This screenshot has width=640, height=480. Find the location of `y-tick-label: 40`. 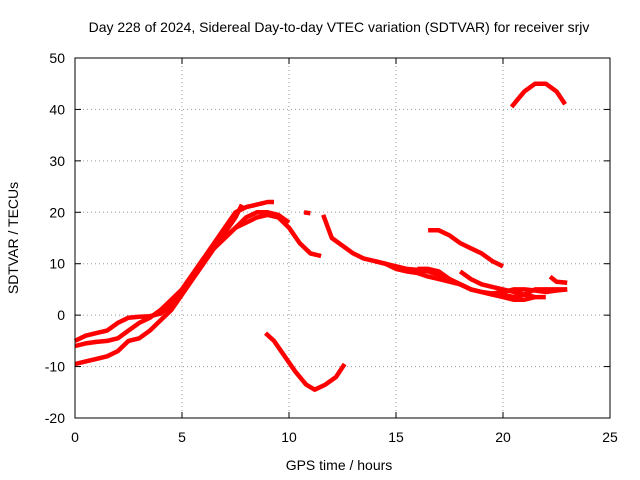

y-tick-label: 40 is located at coordinates (57, 109).